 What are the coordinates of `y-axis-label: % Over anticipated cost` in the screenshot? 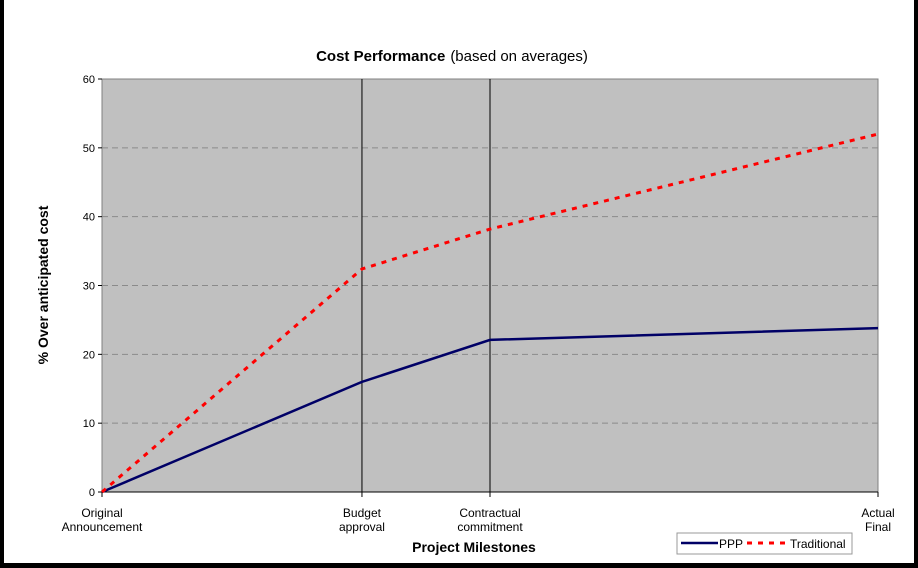 It's located at (43, 284).